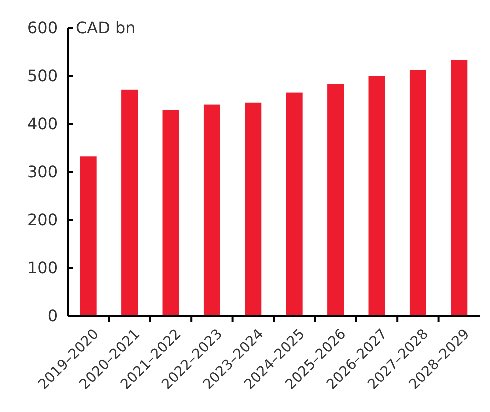  I want to click on y-axis-title: CAD bn, so click(106, 28).